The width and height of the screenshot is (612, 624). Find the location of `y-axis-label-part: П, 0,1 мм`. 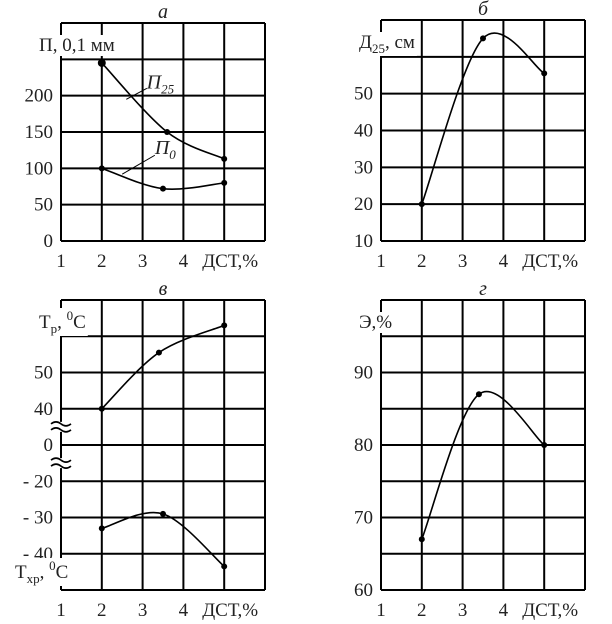

y-axis-label-part: П, 0,1 мм is located at coordinates (77, 45).